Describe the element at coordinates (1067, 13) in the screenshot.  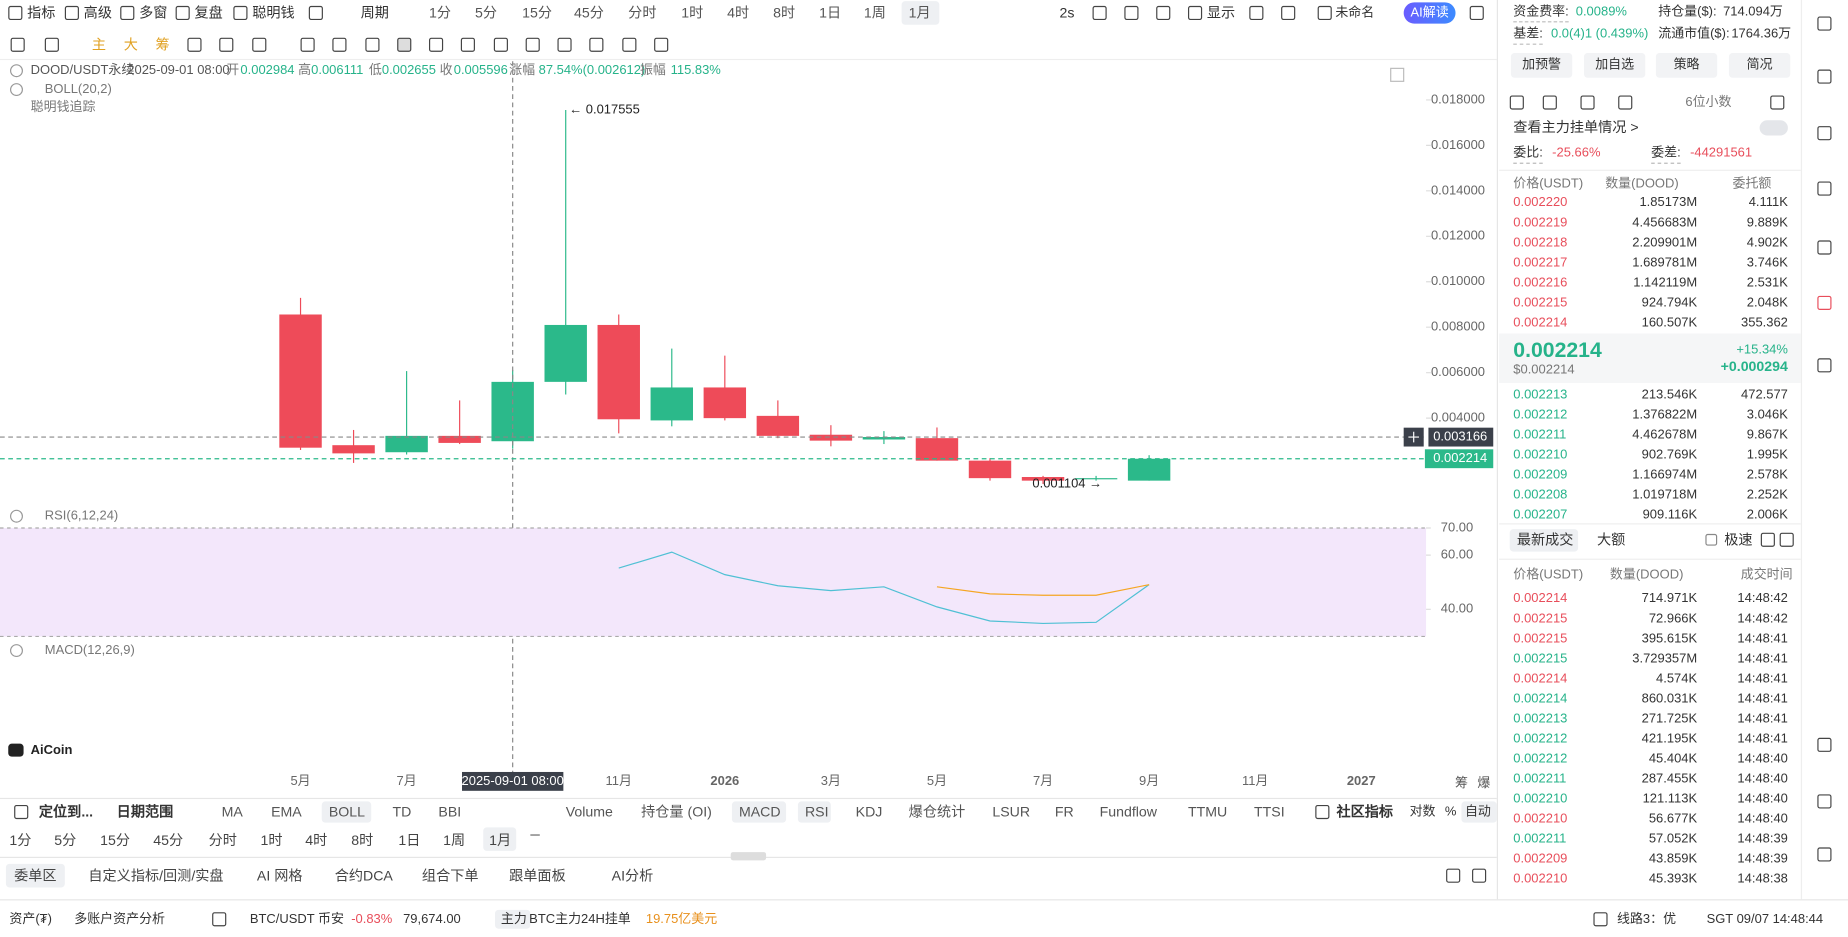
I see `refresh-button: 2s` at that location.